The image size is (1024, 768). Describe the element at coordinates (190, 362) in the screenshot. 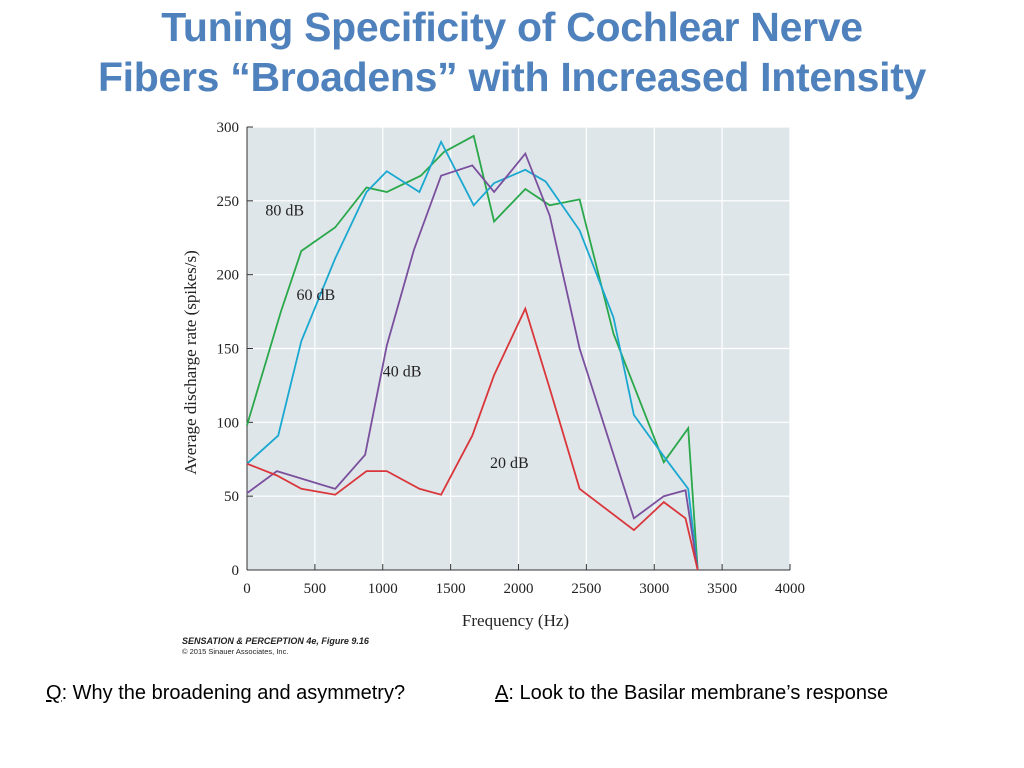

I see `y-axis-label: Average discharge rate (spikes/s)` at that location.